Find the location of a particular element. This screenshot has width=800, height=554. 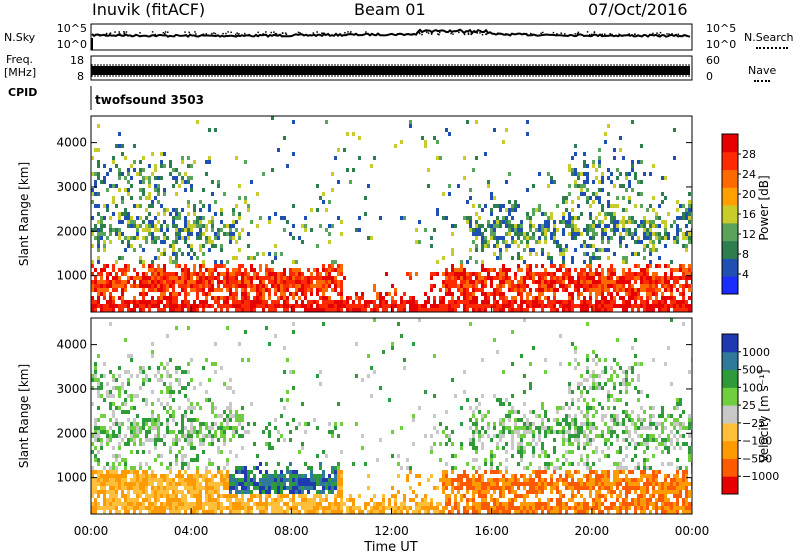

nsearch-noise-dots is located at coordinates (385, 40).